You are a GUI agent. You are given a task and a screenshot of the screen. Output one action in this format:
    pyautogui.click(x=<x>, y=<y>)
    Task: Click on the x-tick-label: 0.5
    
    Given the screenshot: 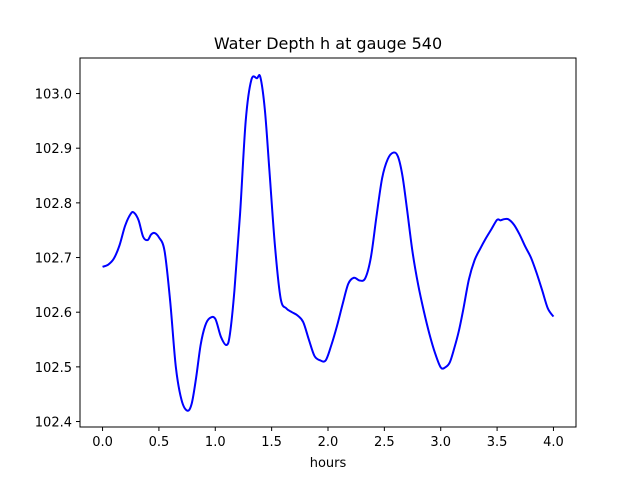 What is the action you would take?
    pyautogui.click(x=159, y=442)
    